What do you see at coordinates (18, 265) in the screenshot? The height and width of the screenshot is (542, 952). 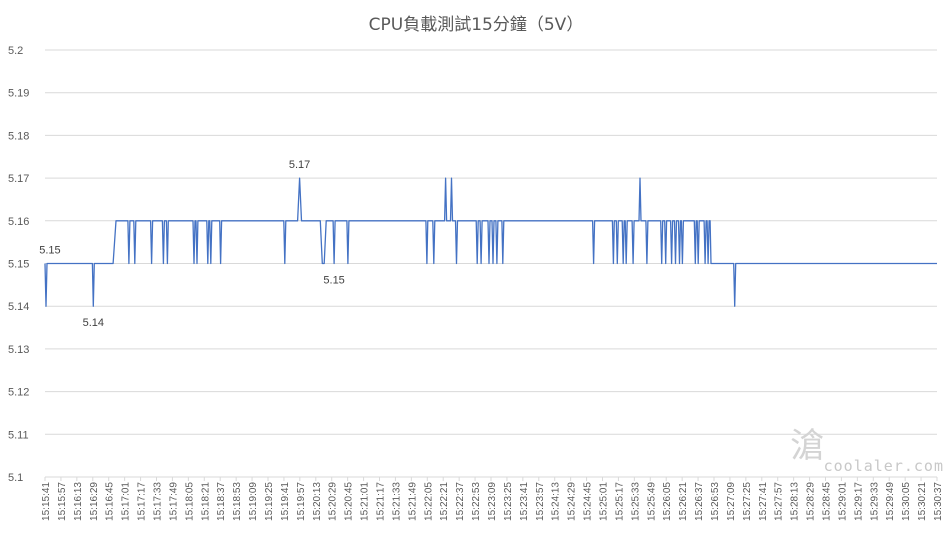 I see `y-tick-label: 5.15` at bounding box center [18, 265].